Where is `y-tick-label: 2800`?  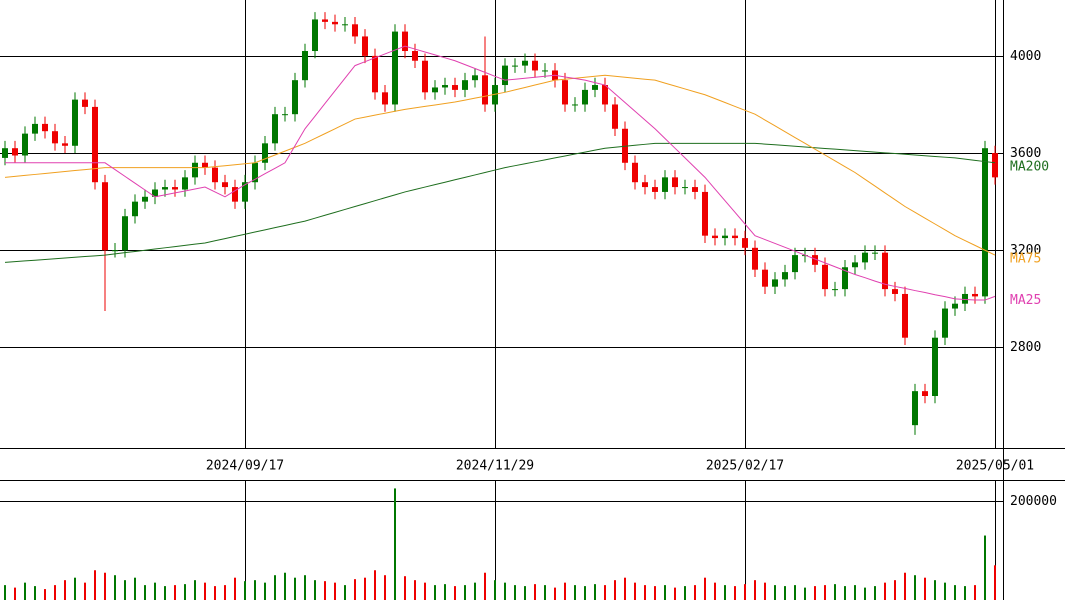
y-tick-label: 2800 is located at coordinates (1025, 347).